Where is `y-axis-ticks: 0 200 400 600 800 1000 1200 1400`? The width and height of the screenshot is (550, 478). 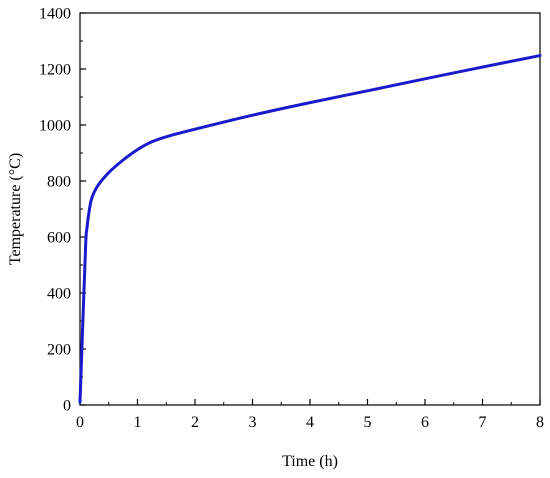 y-axis-ticks: 0 200 400 600 800 1000 1200 1400 is located at coordinates (62, 210).